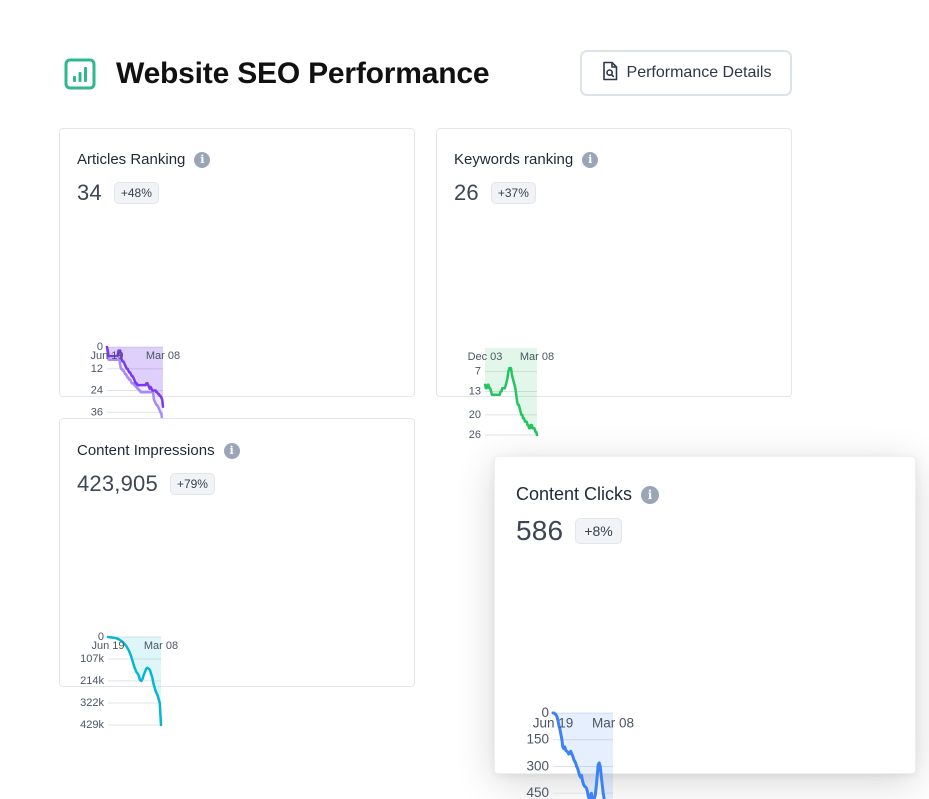  I want to click on articles-ranking-title: Articles Ranking i, so click(144, 159).